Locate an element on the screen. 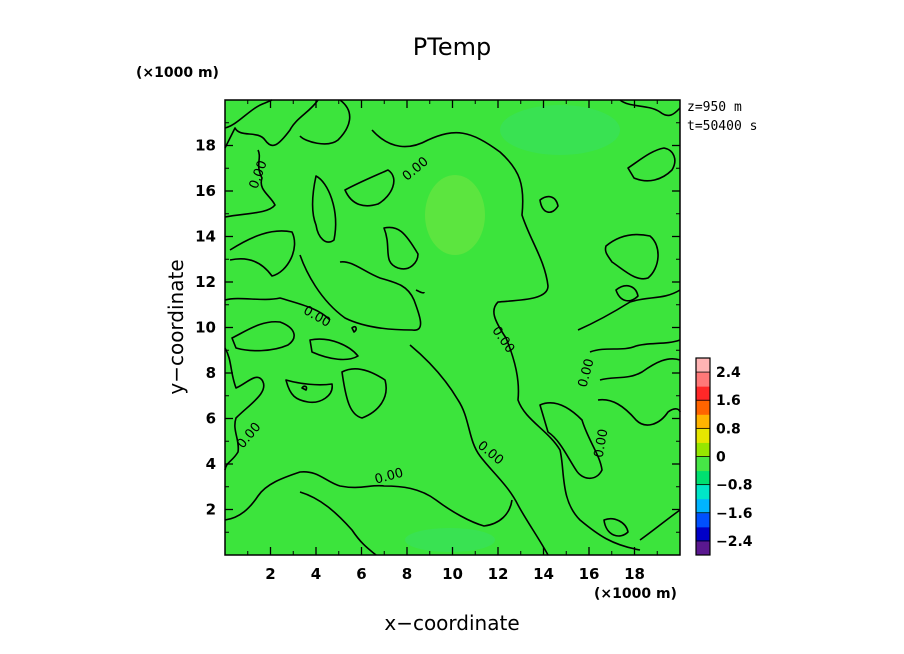 This screenshot has height=654, width=904. y-tick-label: 6 is located at coordinates (211, 419).